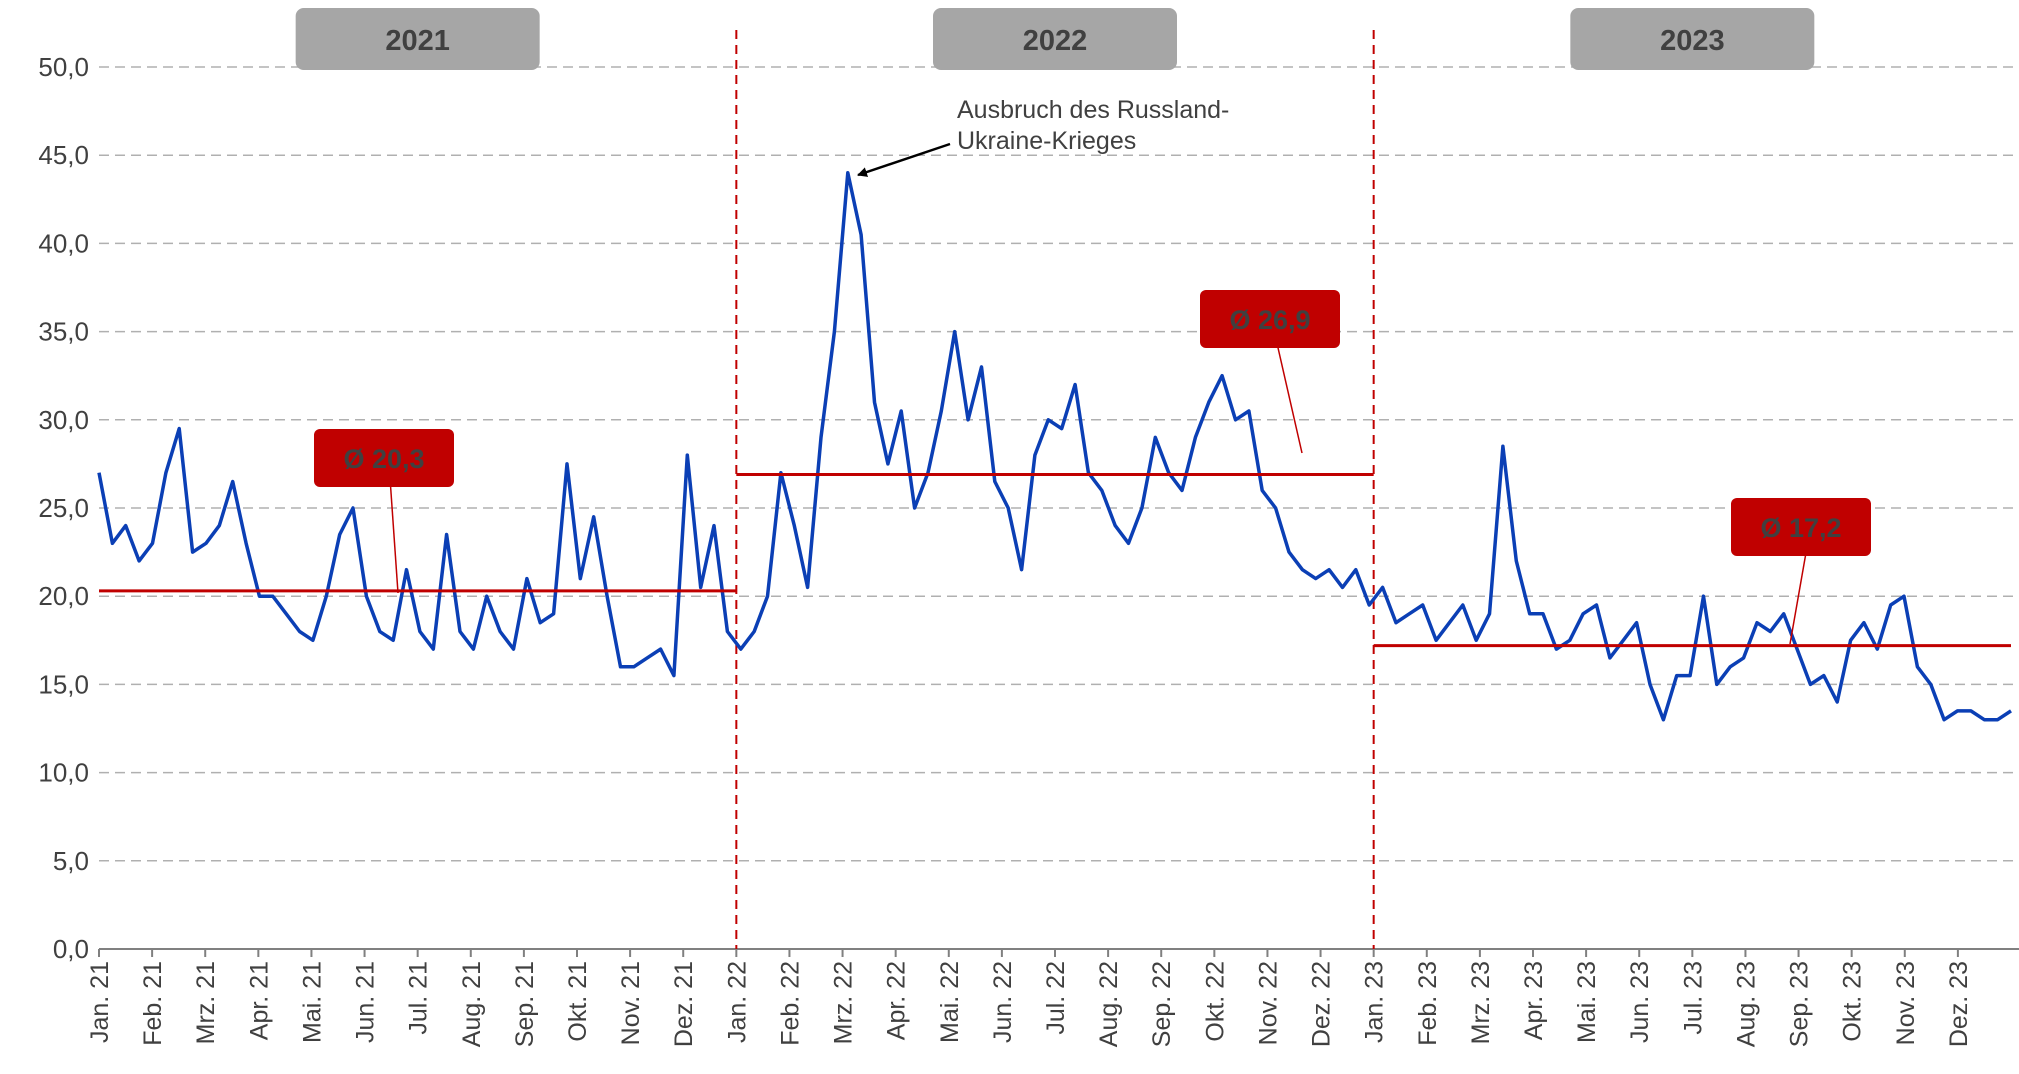 The image size is (2019, 1074). Describe the element at coordinates (1428, 1003) in the screenshot. I see `x-tick-label: Feb. 23` at that location.